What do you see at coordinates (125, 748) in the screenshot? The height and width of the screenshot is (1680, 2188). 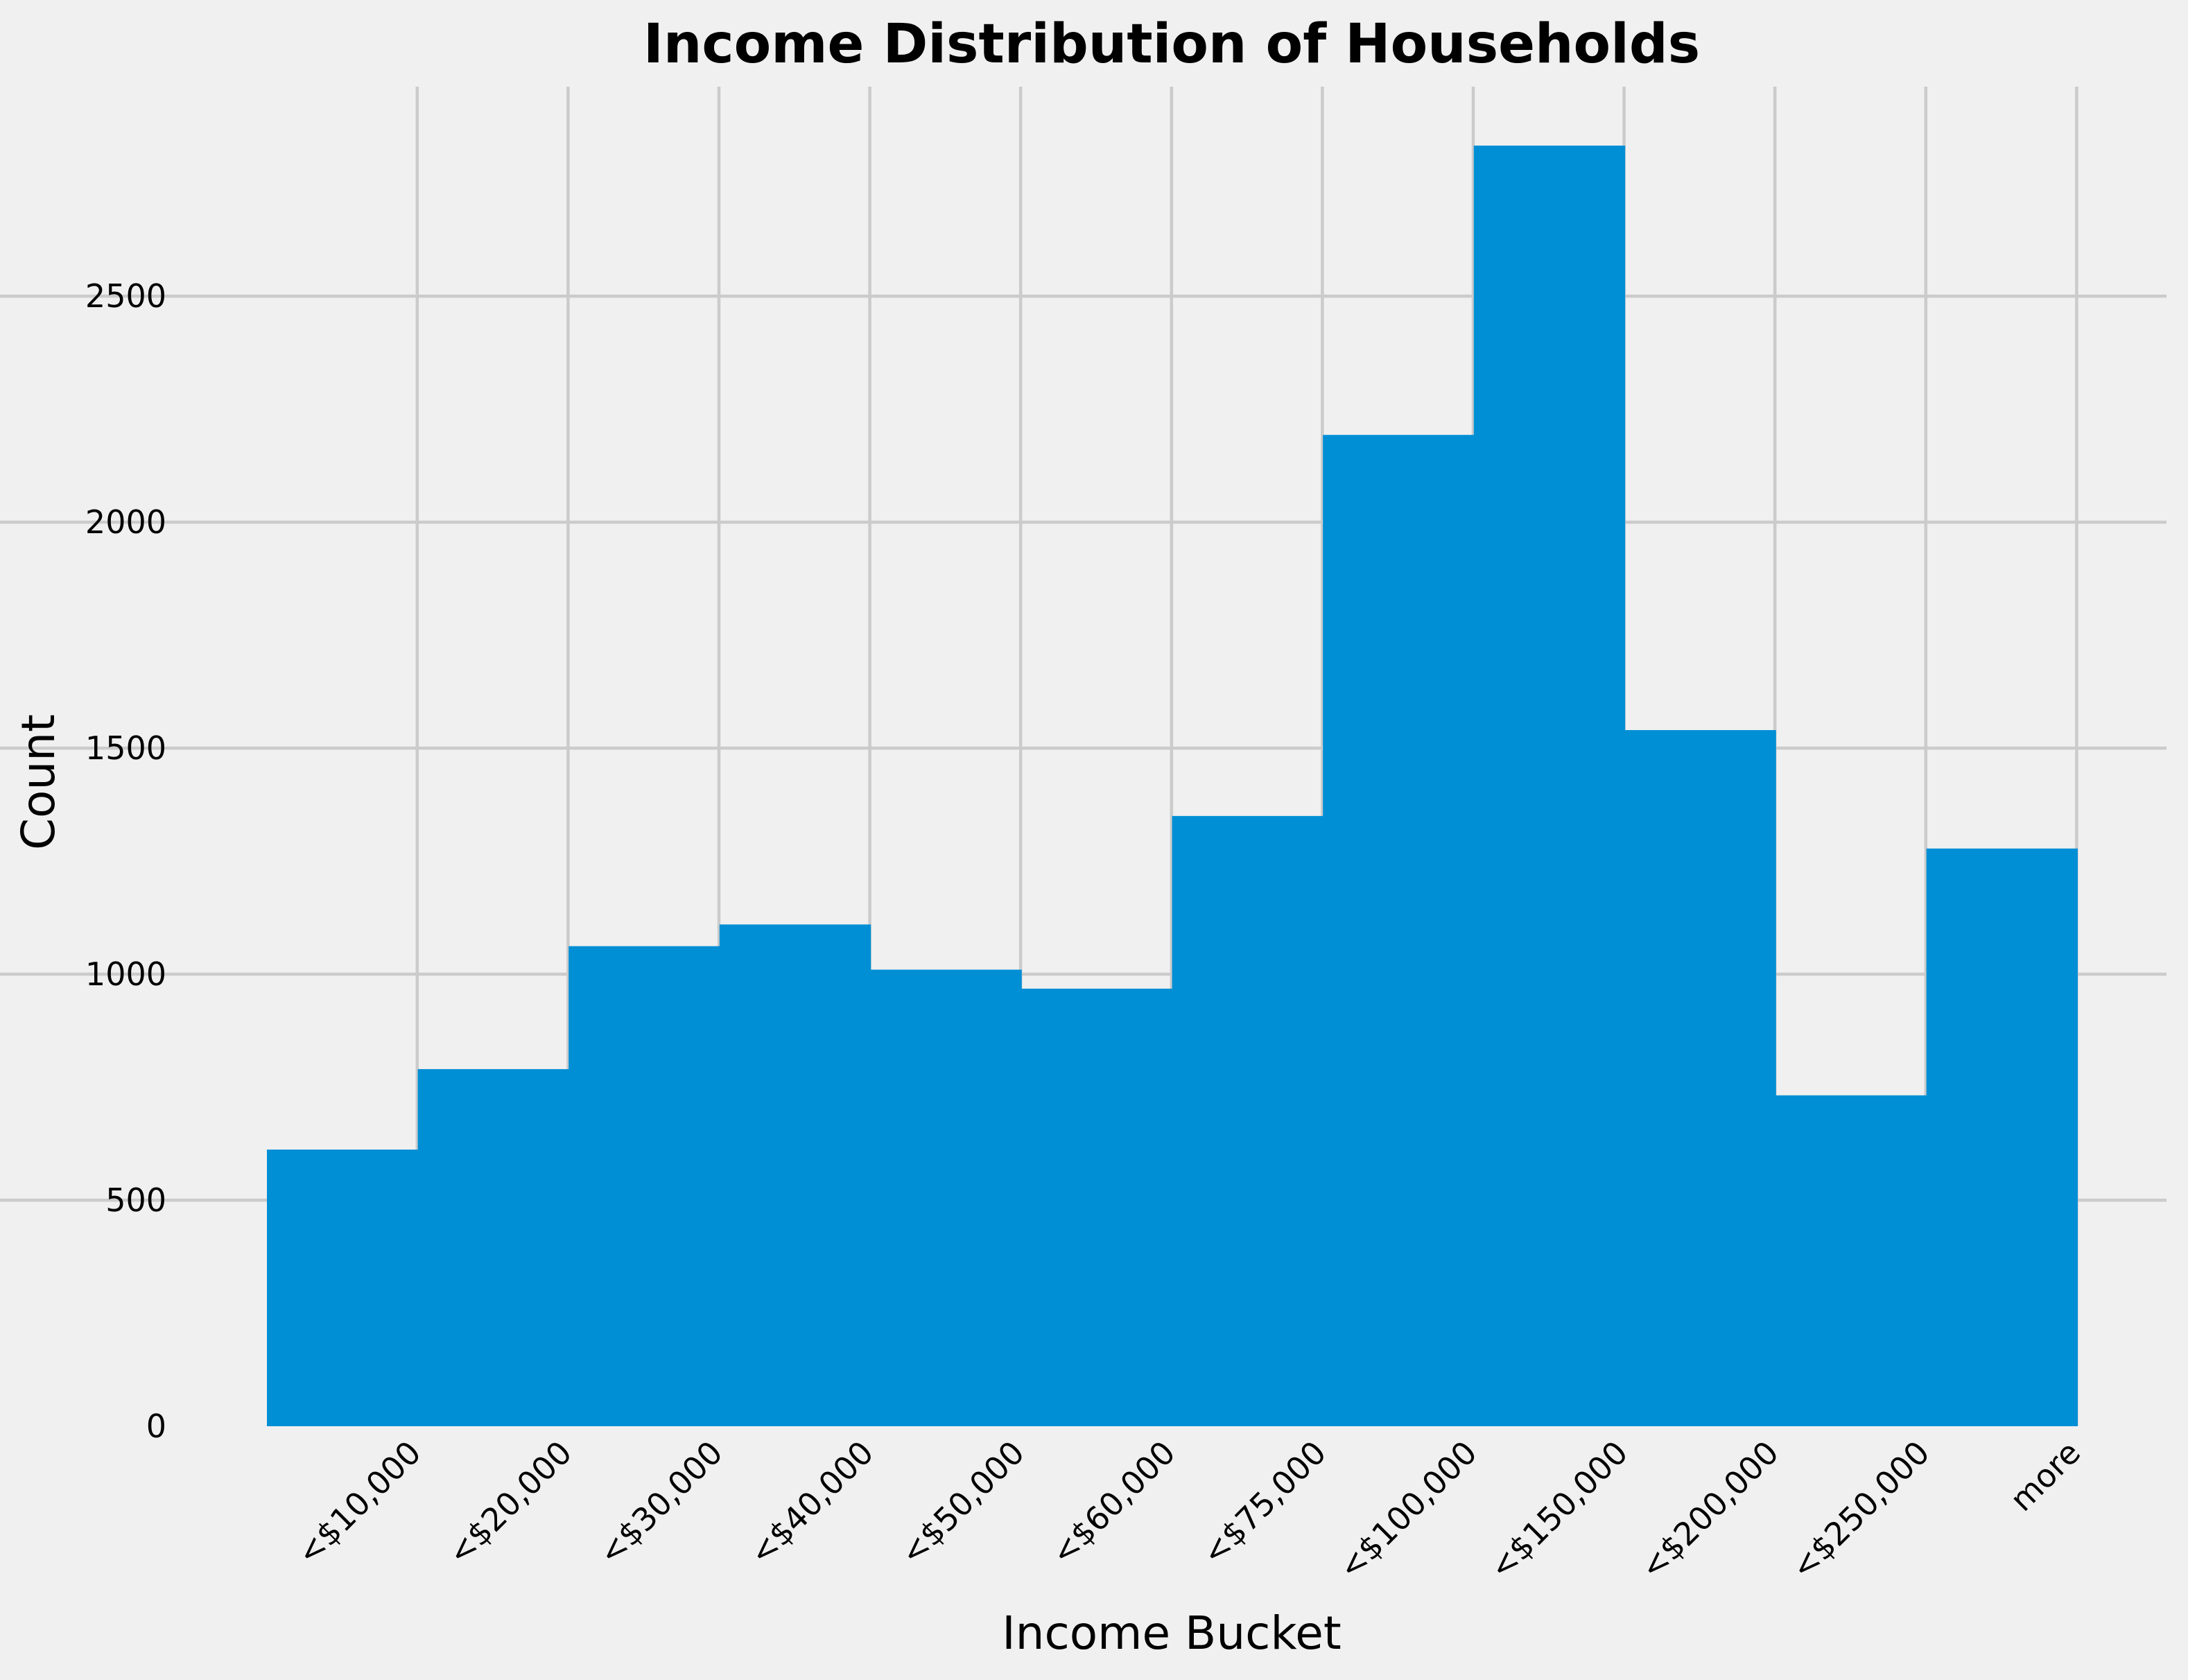 I see `y-tick-label: 1500` at bounding box center [125, 748].